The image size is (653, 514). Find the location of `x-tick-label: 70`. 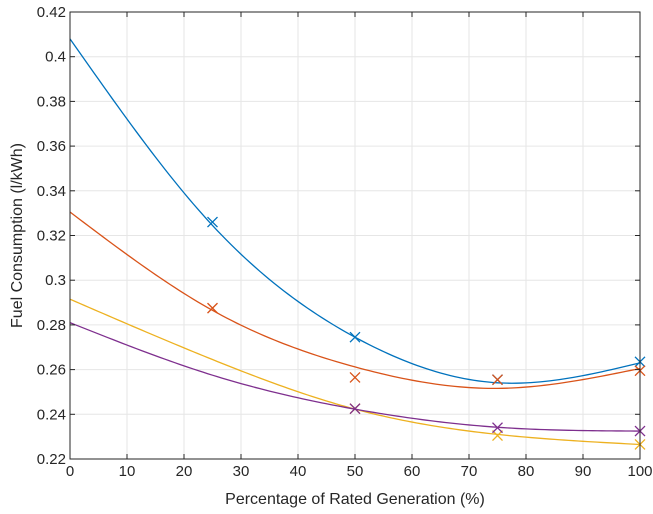

x-tick-label: 70 is located at coordinates (469, 471).